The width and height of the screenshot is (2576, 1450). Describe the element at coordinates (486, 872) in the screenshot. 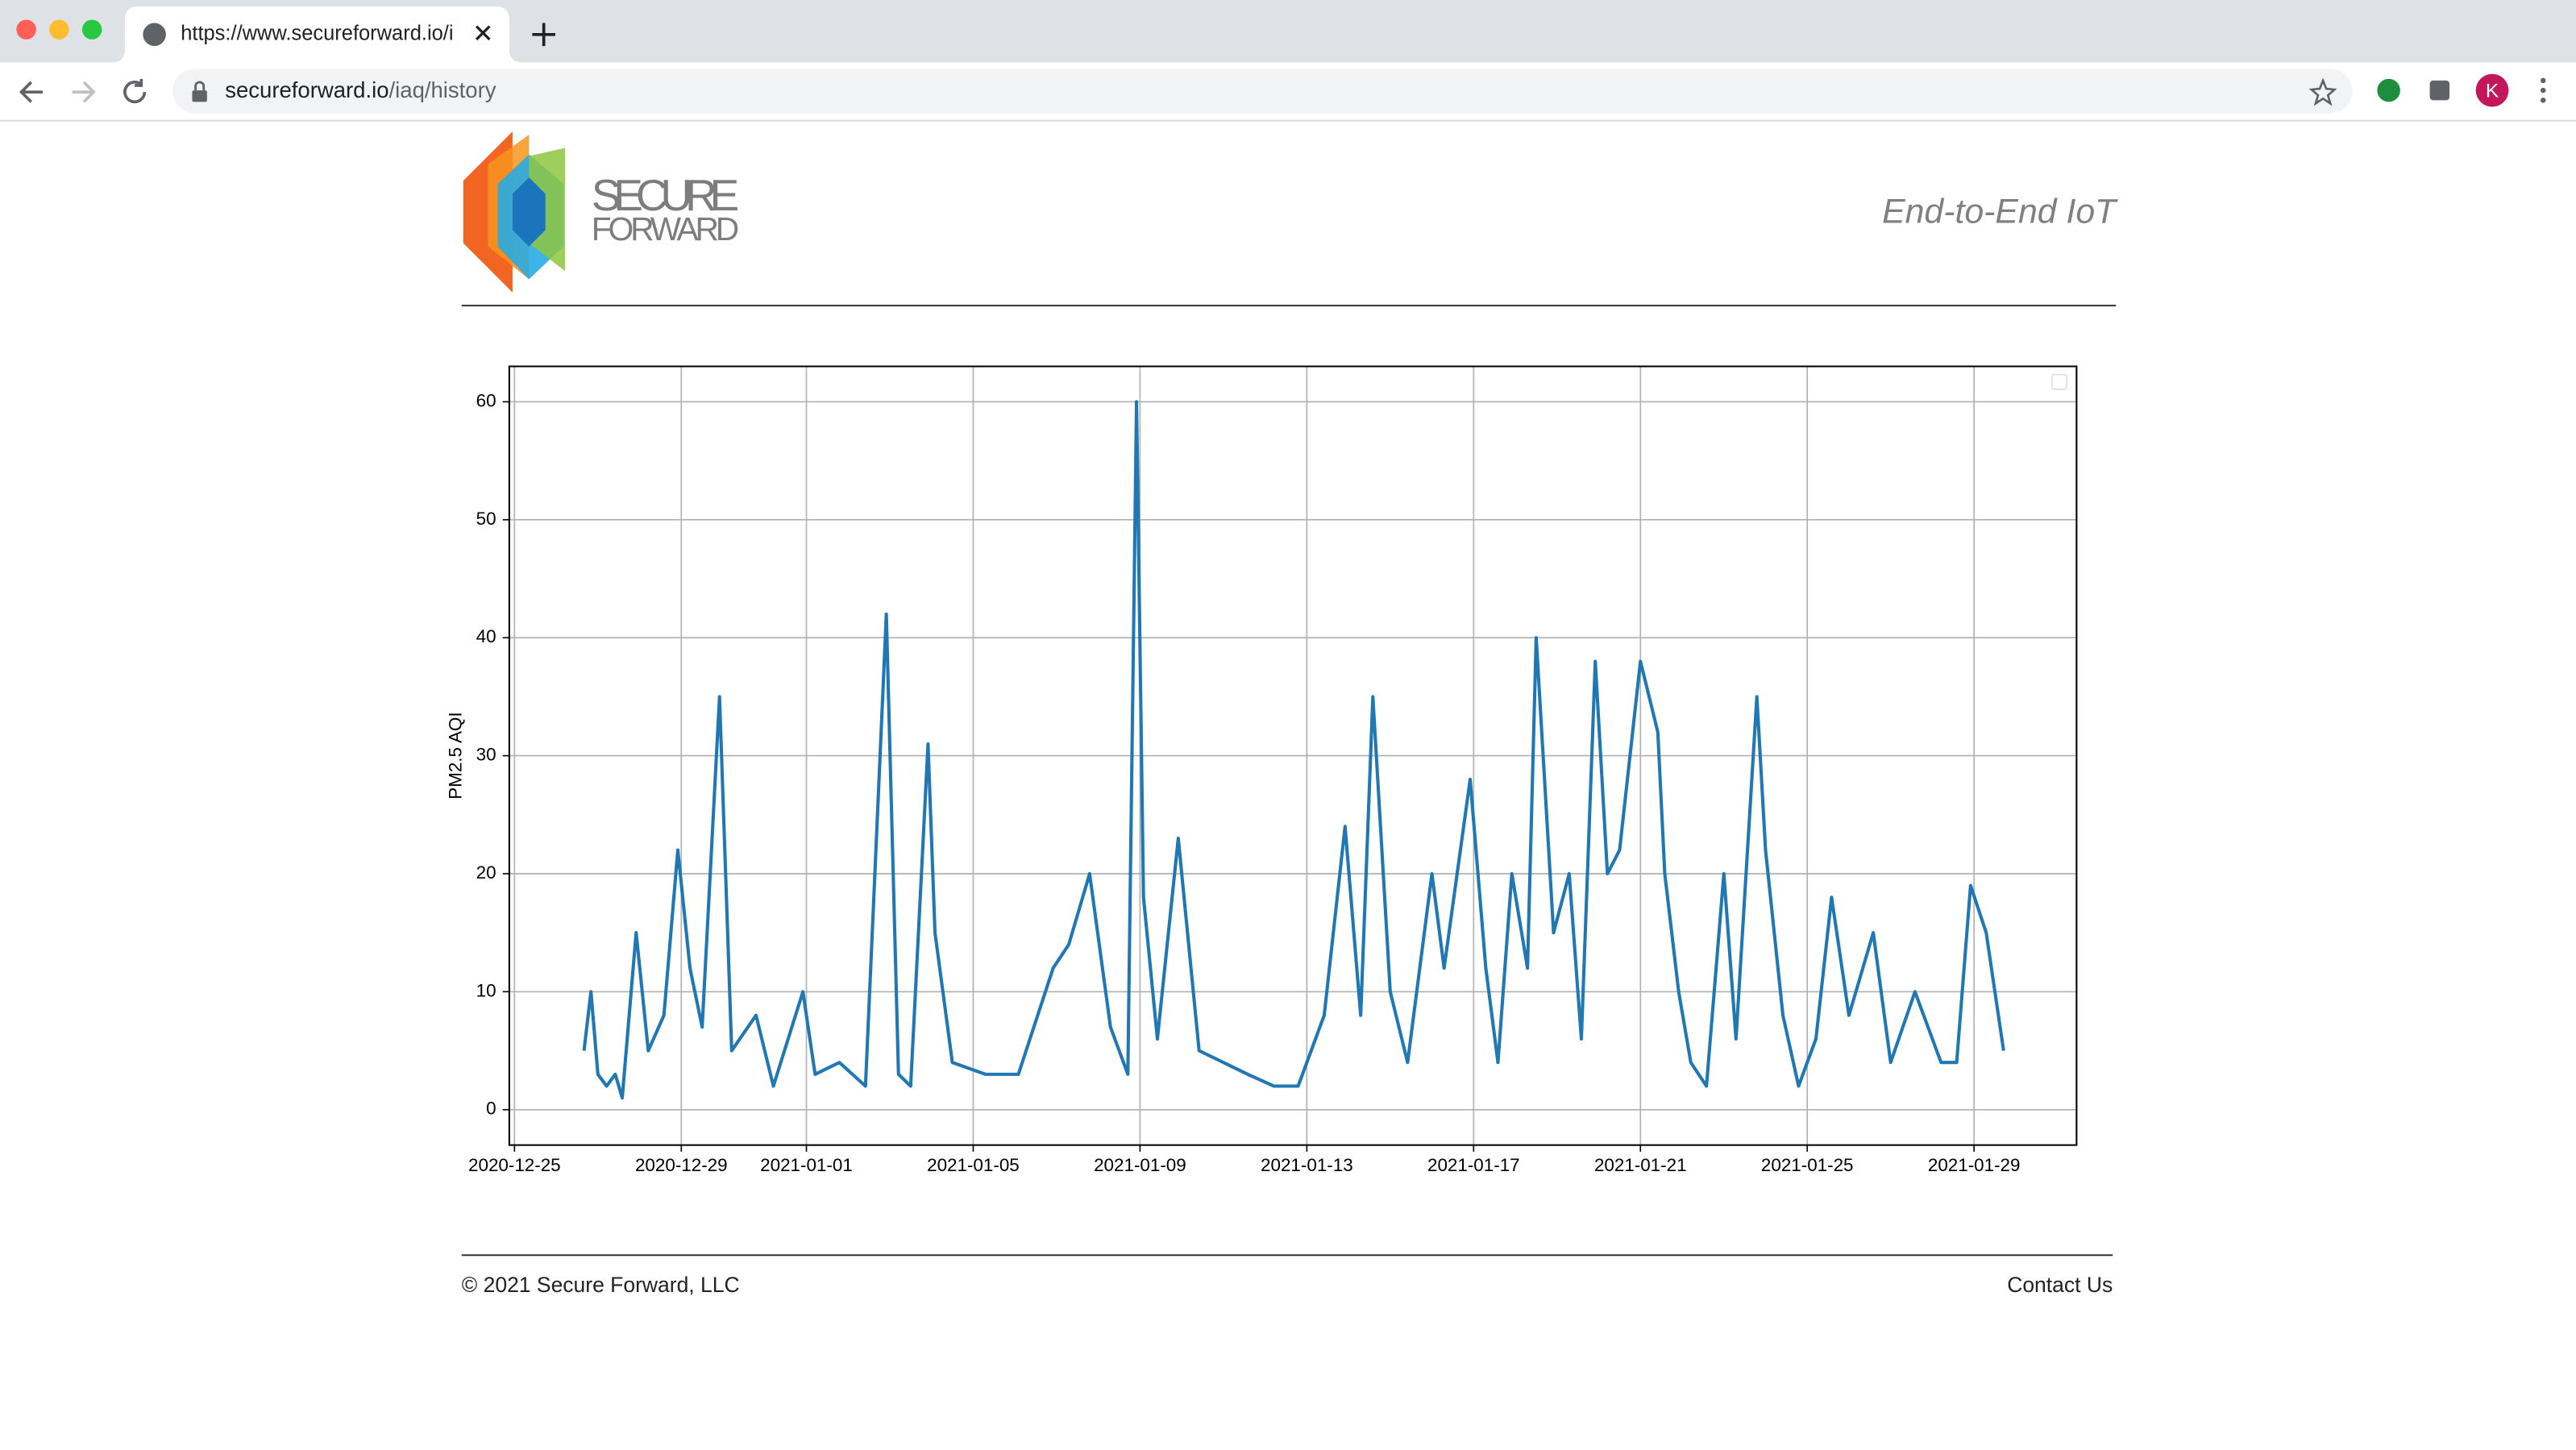

I see `y-tick-label: 20` at that location.